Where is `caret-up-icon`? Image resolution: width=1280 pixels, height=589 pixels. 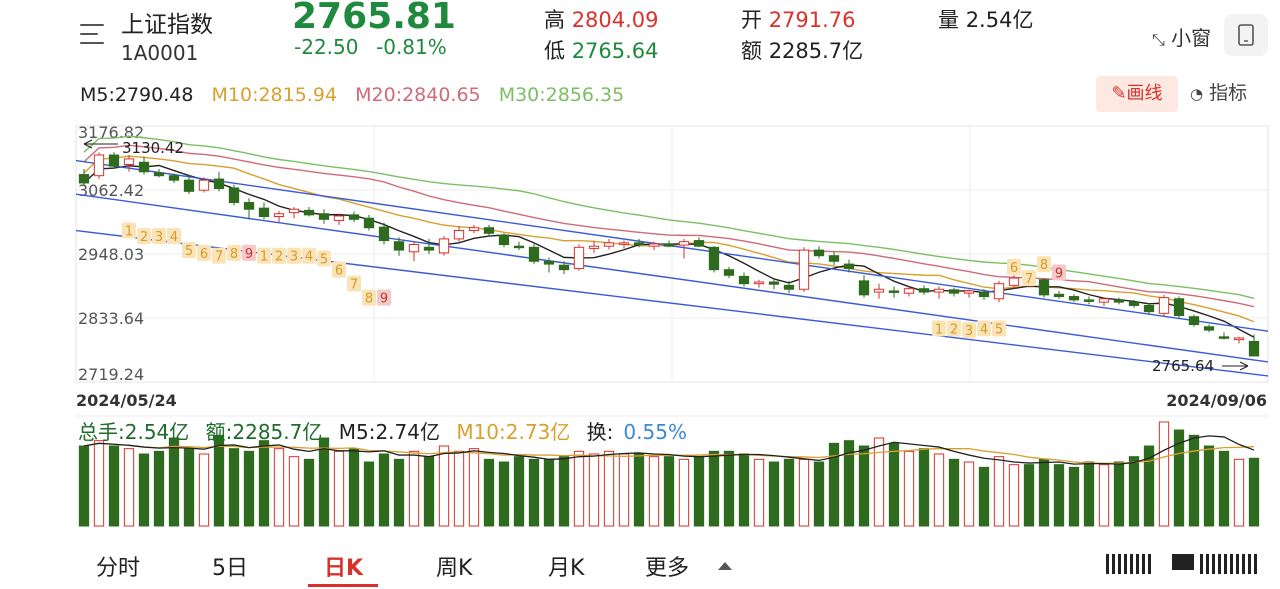
caret-up-icon is located at coordinates (725, 566).